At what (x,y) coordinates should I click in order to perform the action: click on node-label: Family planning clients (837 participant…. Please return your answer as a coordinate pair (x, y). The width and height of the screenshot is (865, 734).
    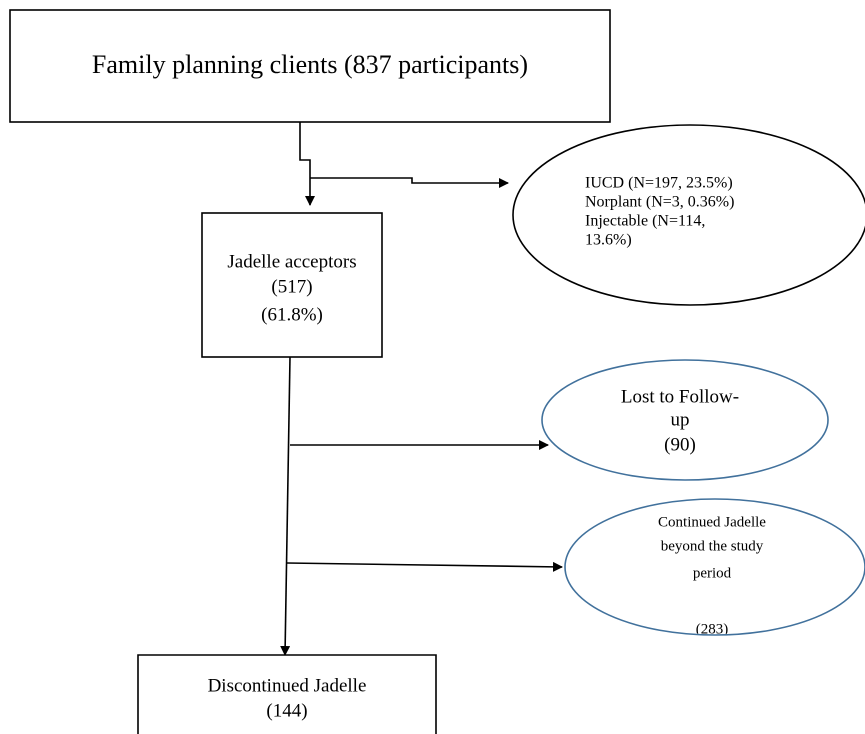
    Looking at the image, I should click on (310, 64).